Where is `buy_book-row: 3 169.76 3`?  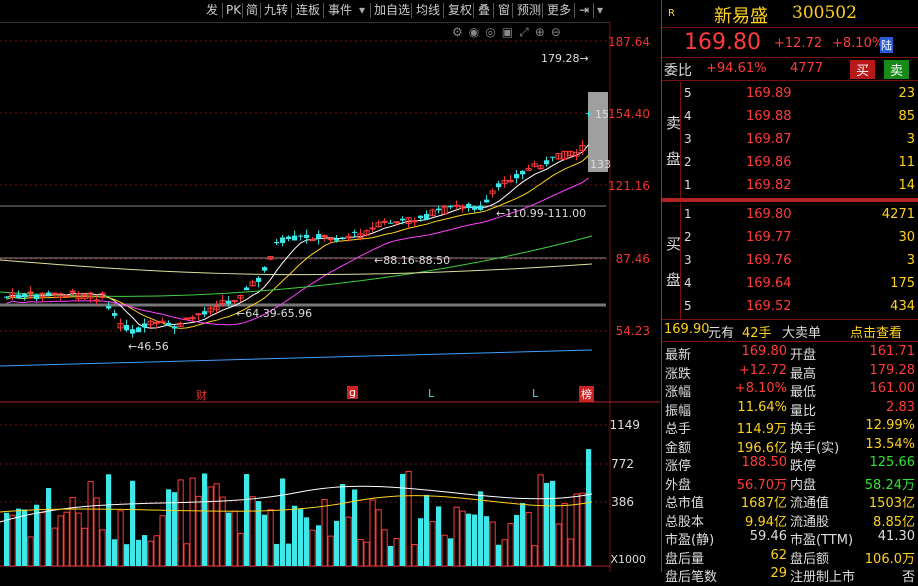
buy_book-row: 3 169.76 3 is located at coordinates (790, 261).